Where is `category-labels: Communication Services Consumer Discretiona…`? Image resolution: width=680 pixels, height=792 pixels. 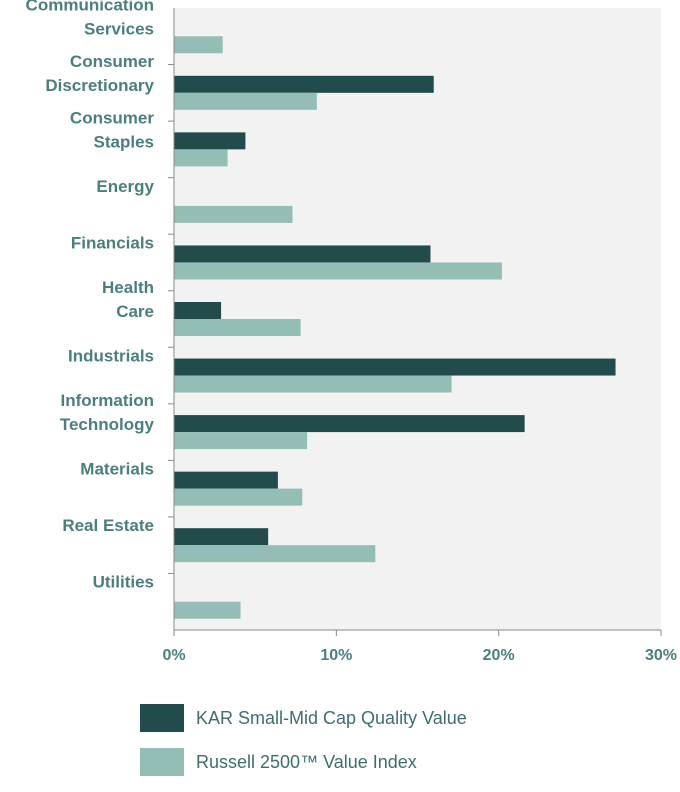 category-labels: Communication Services Consumer Discretiona… is located at coordinates (90, 296).